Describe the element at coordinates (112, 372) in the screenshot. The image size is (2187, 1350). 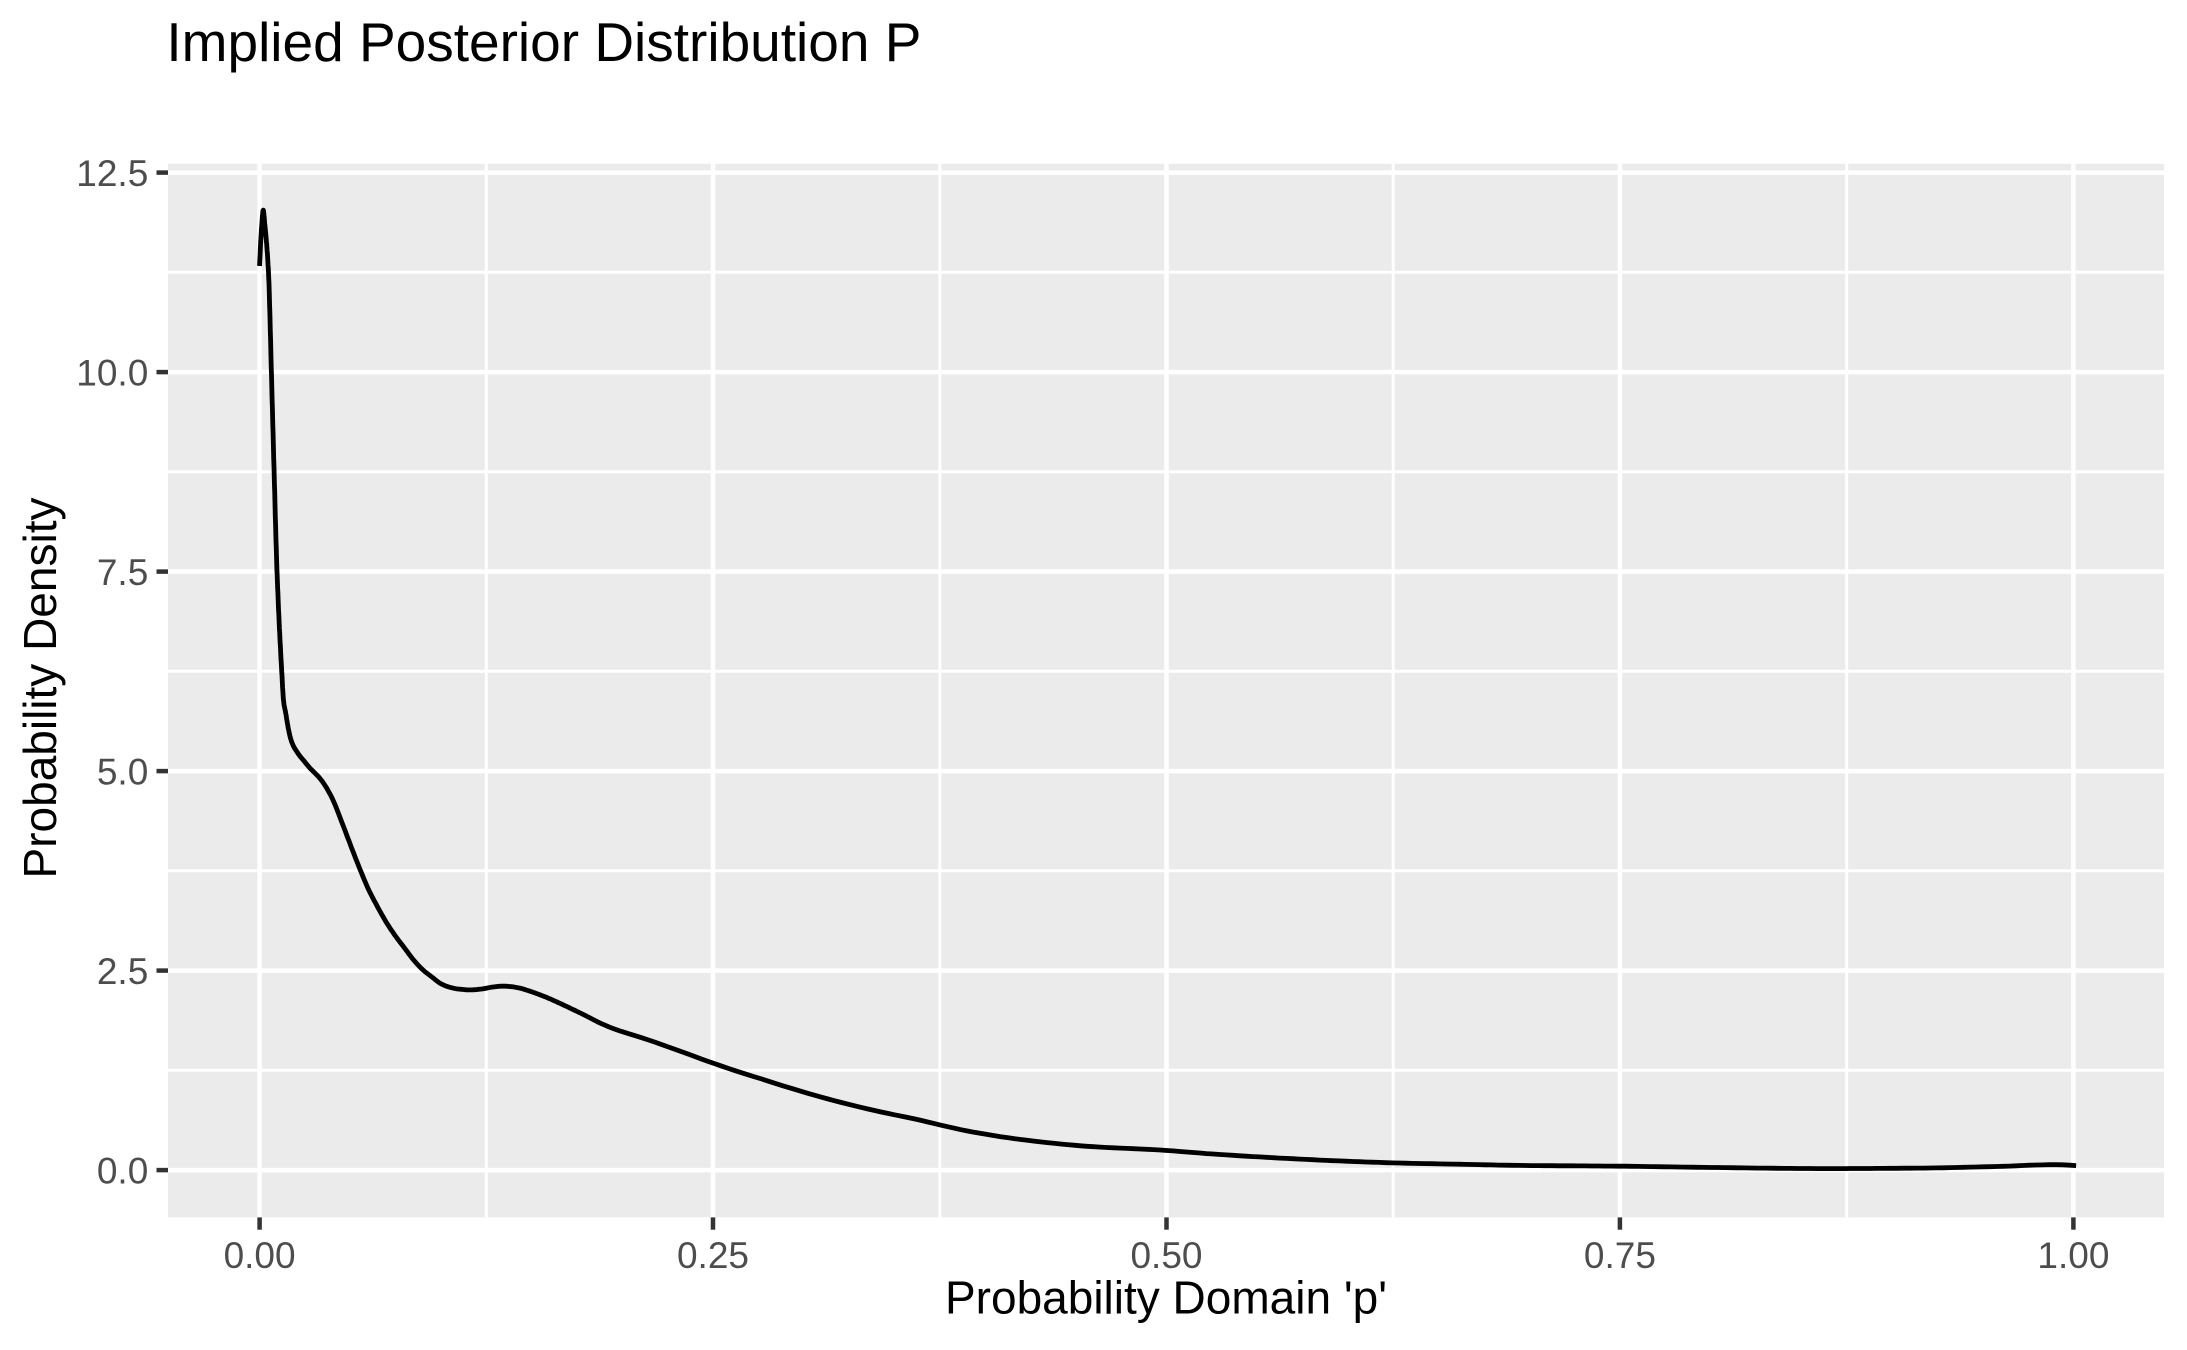
I see `svg-text: 10.0` at that location.